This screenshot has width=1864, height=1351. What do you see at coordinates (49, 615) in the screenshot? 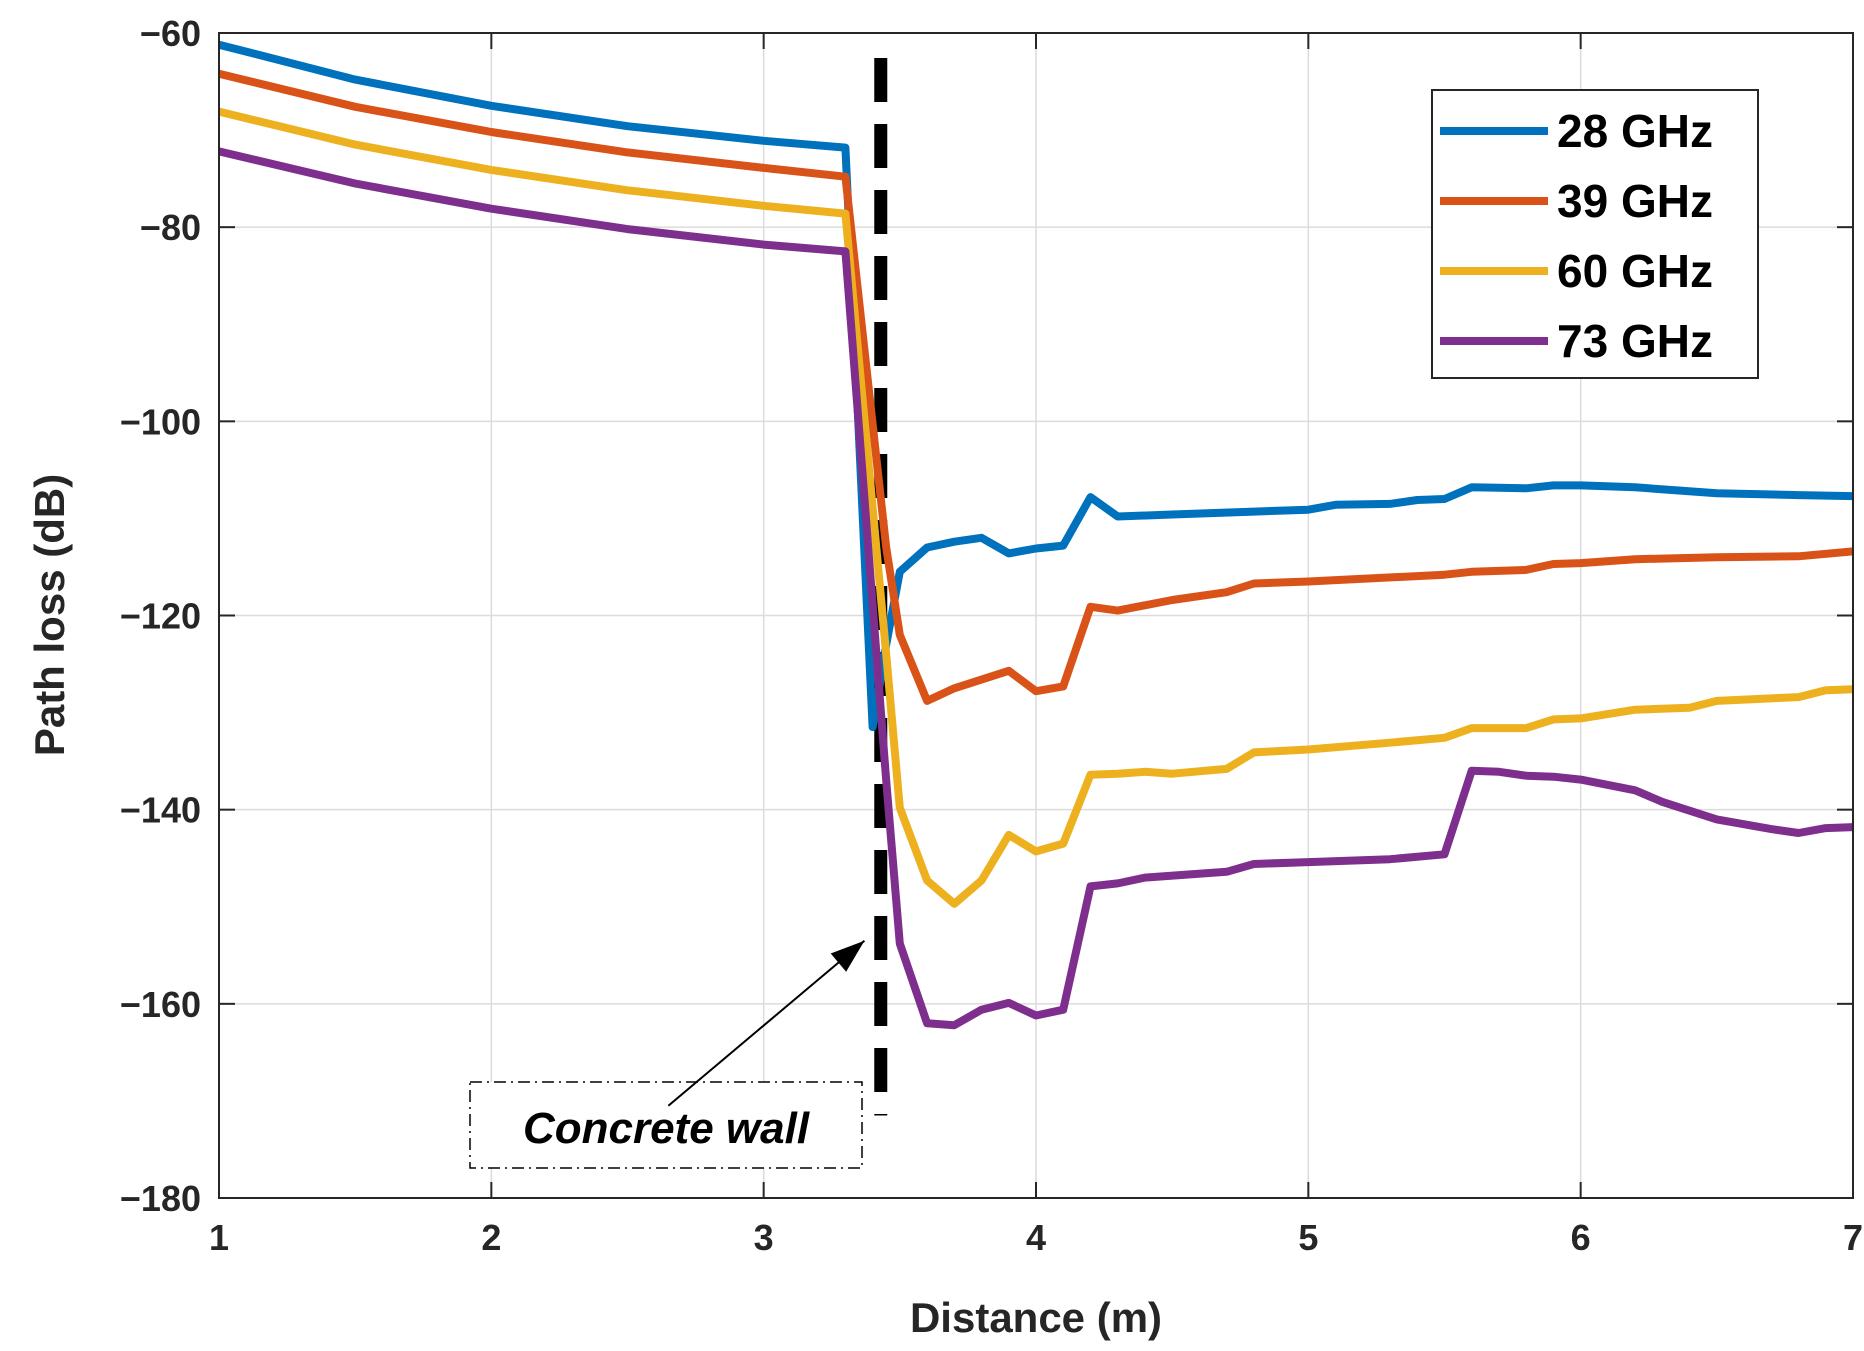
I see `y-axis-label: Path loss (dB)` at bounding box center [49, 615].